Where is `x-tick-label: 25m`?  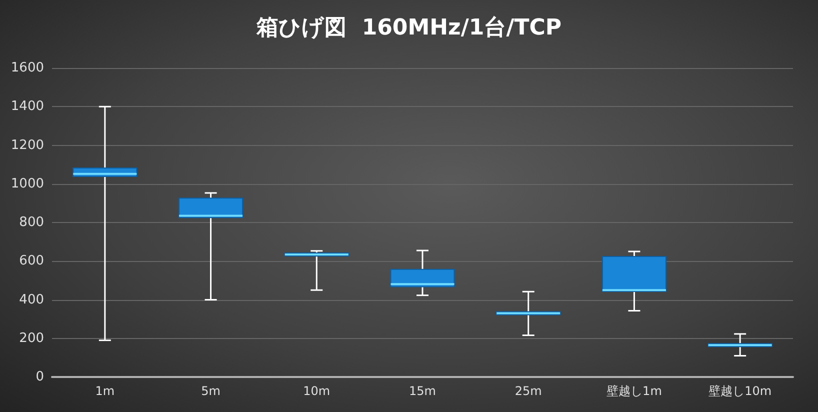 x-tick-label: 25m is located at coordinates (528, 391).